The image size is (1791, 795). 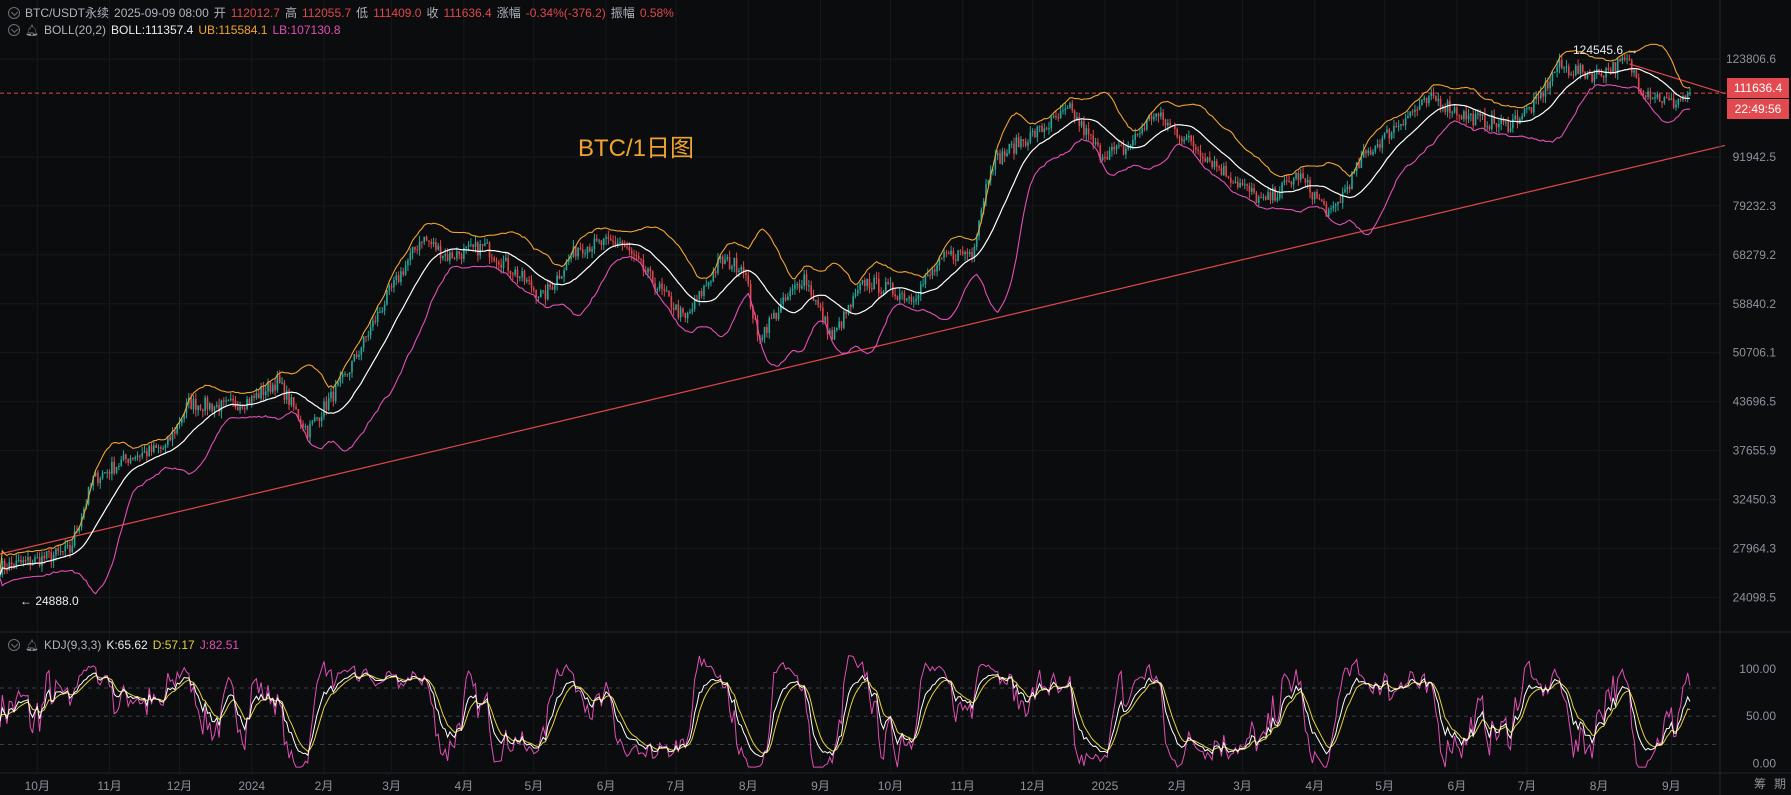 What do you see at coordinates (1755, 206) in the screenshot?
I see `price-tick-label: 79232.3` at bounding box center [1755, 206].